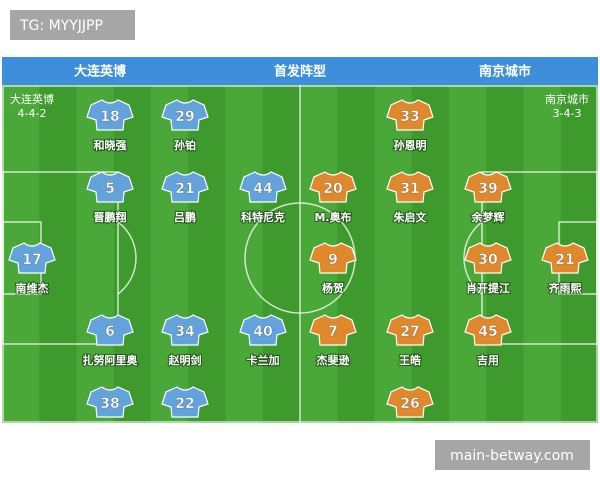 The height and width of the screenshot is (480, 600). I want to click on player-number: 34, so click(185, 332).